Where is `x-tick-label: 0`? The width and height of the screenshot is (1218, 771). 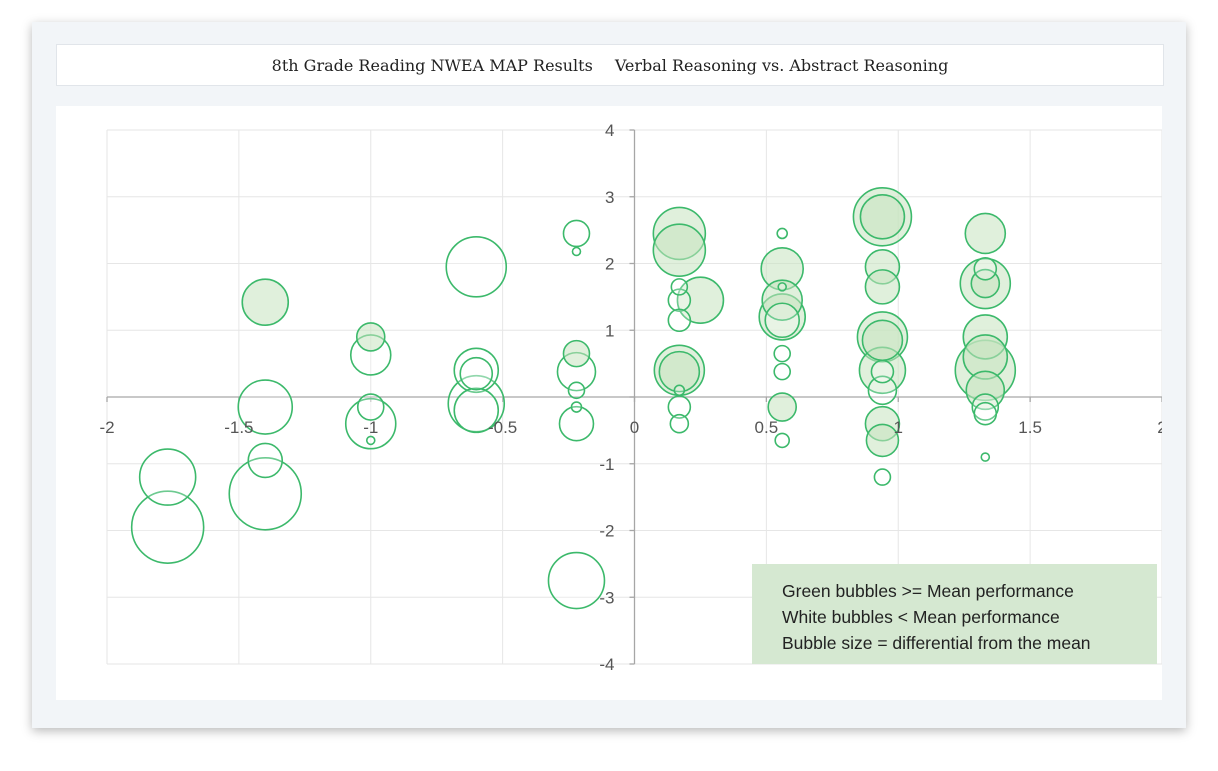 x-tick-label: 0 is located at coordinates (634, 427).